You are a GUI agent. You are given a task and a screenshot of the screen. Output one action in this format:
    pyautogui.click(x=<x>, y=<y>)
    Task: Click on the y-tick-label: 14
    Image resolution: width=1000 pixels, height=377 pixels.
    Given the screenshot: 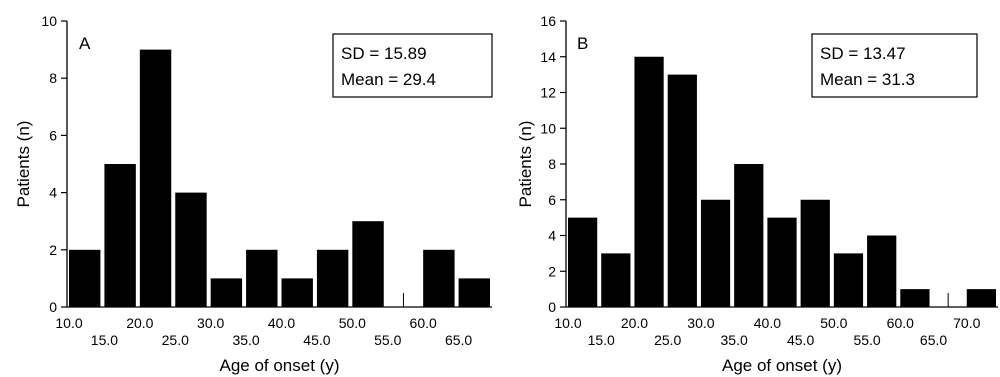 What is the action you would take?
    pyautogui.click(x=548, y=57)
    